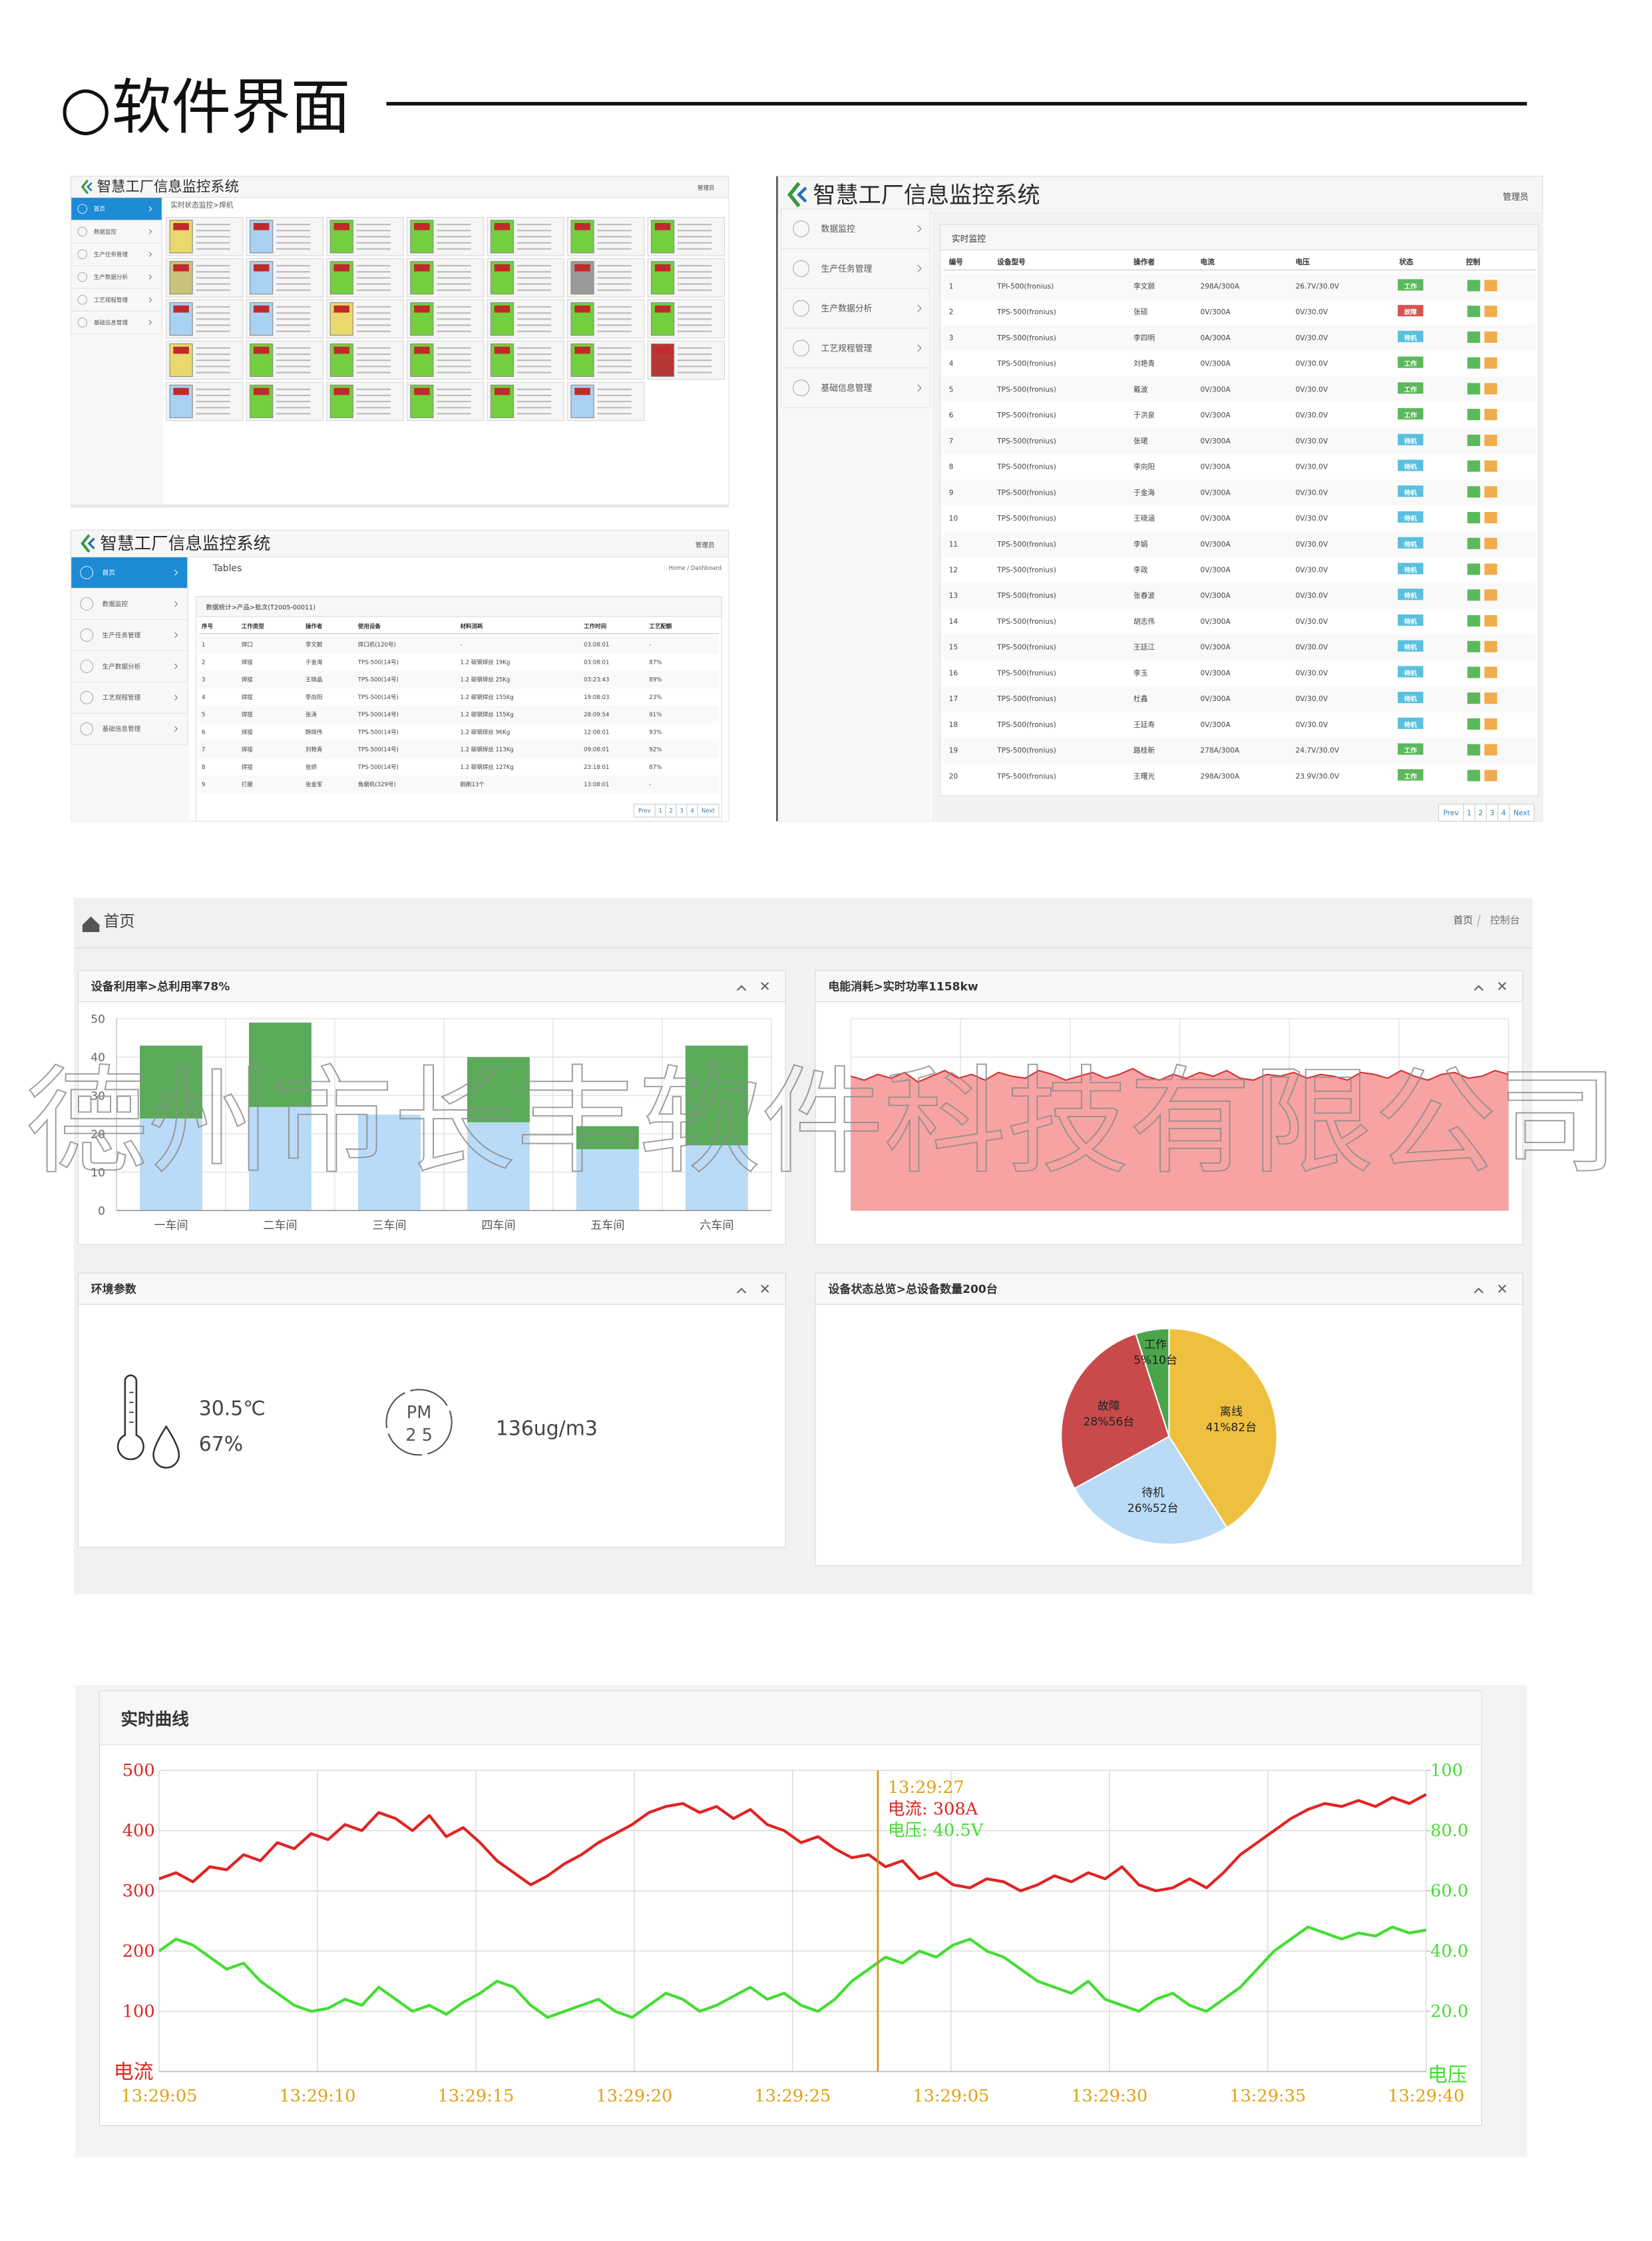 The image size is (1652, 2241). What do you see at coordinates (248, 750) in the screenshot?
I see `table-cell: 焊接` at bounding box center [248, 750].